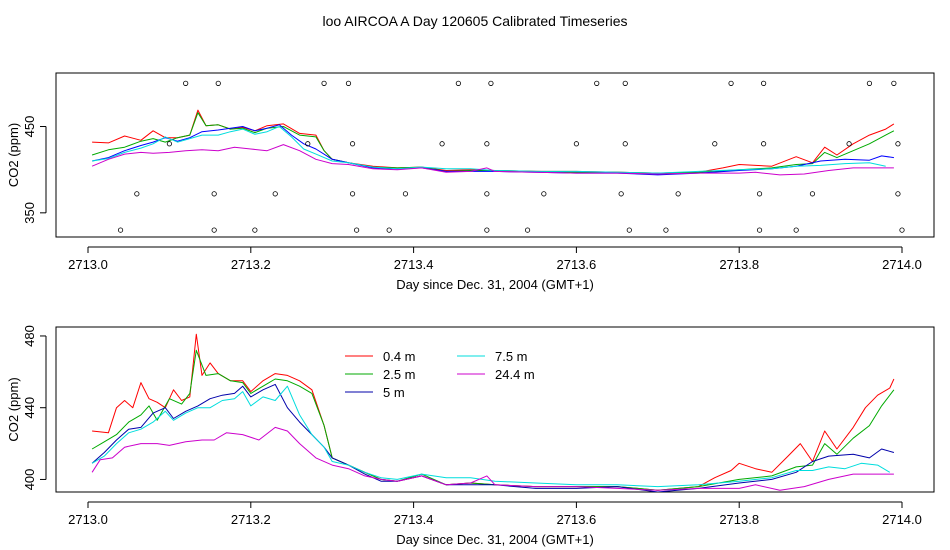 This screenshot has height=550, width=950. I want to click on y-axis: 350 450, so click(34, 170).